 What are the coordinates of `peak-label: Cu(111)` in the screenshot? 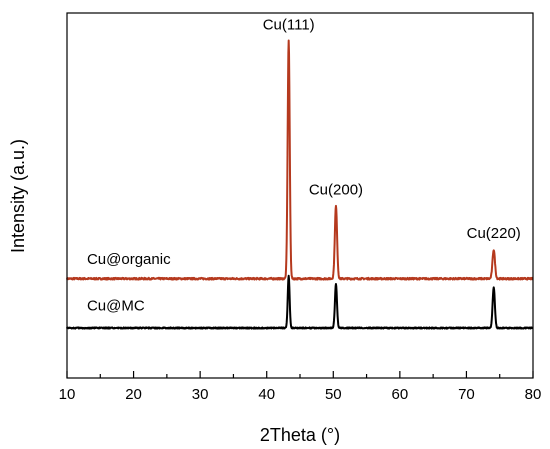 It's located at (289, 24).